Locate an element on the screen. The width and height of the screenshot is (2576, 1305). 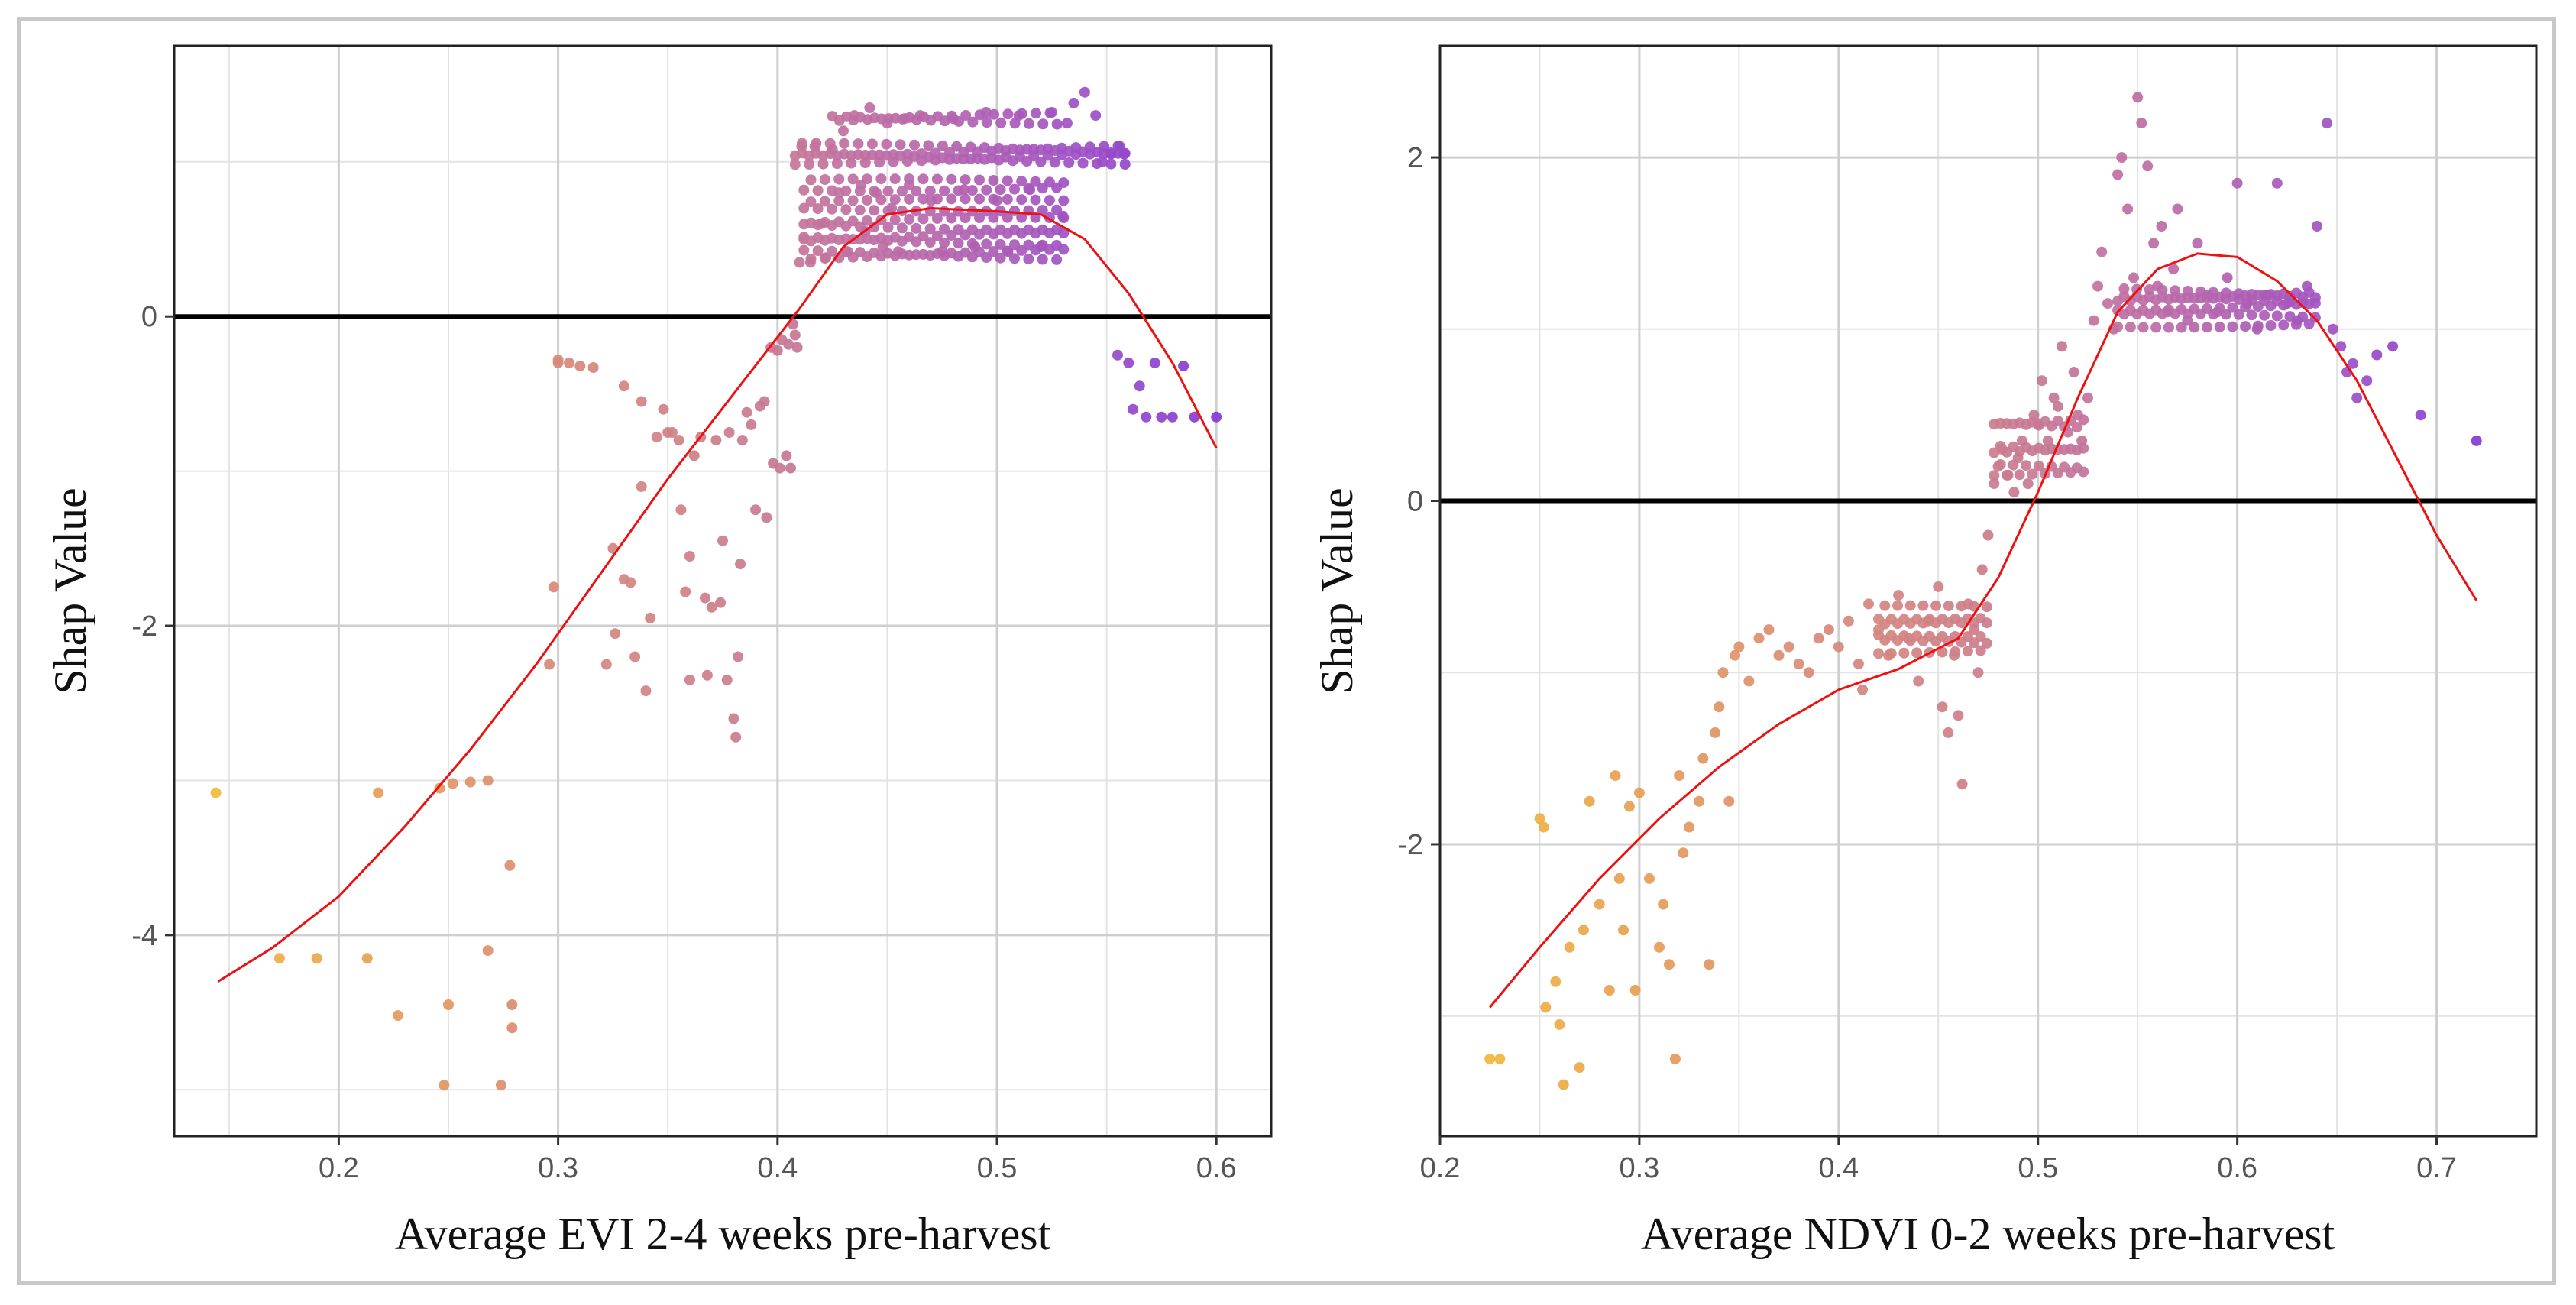
x-tick-label: 0.2 is located at coordinates (339, 1168).